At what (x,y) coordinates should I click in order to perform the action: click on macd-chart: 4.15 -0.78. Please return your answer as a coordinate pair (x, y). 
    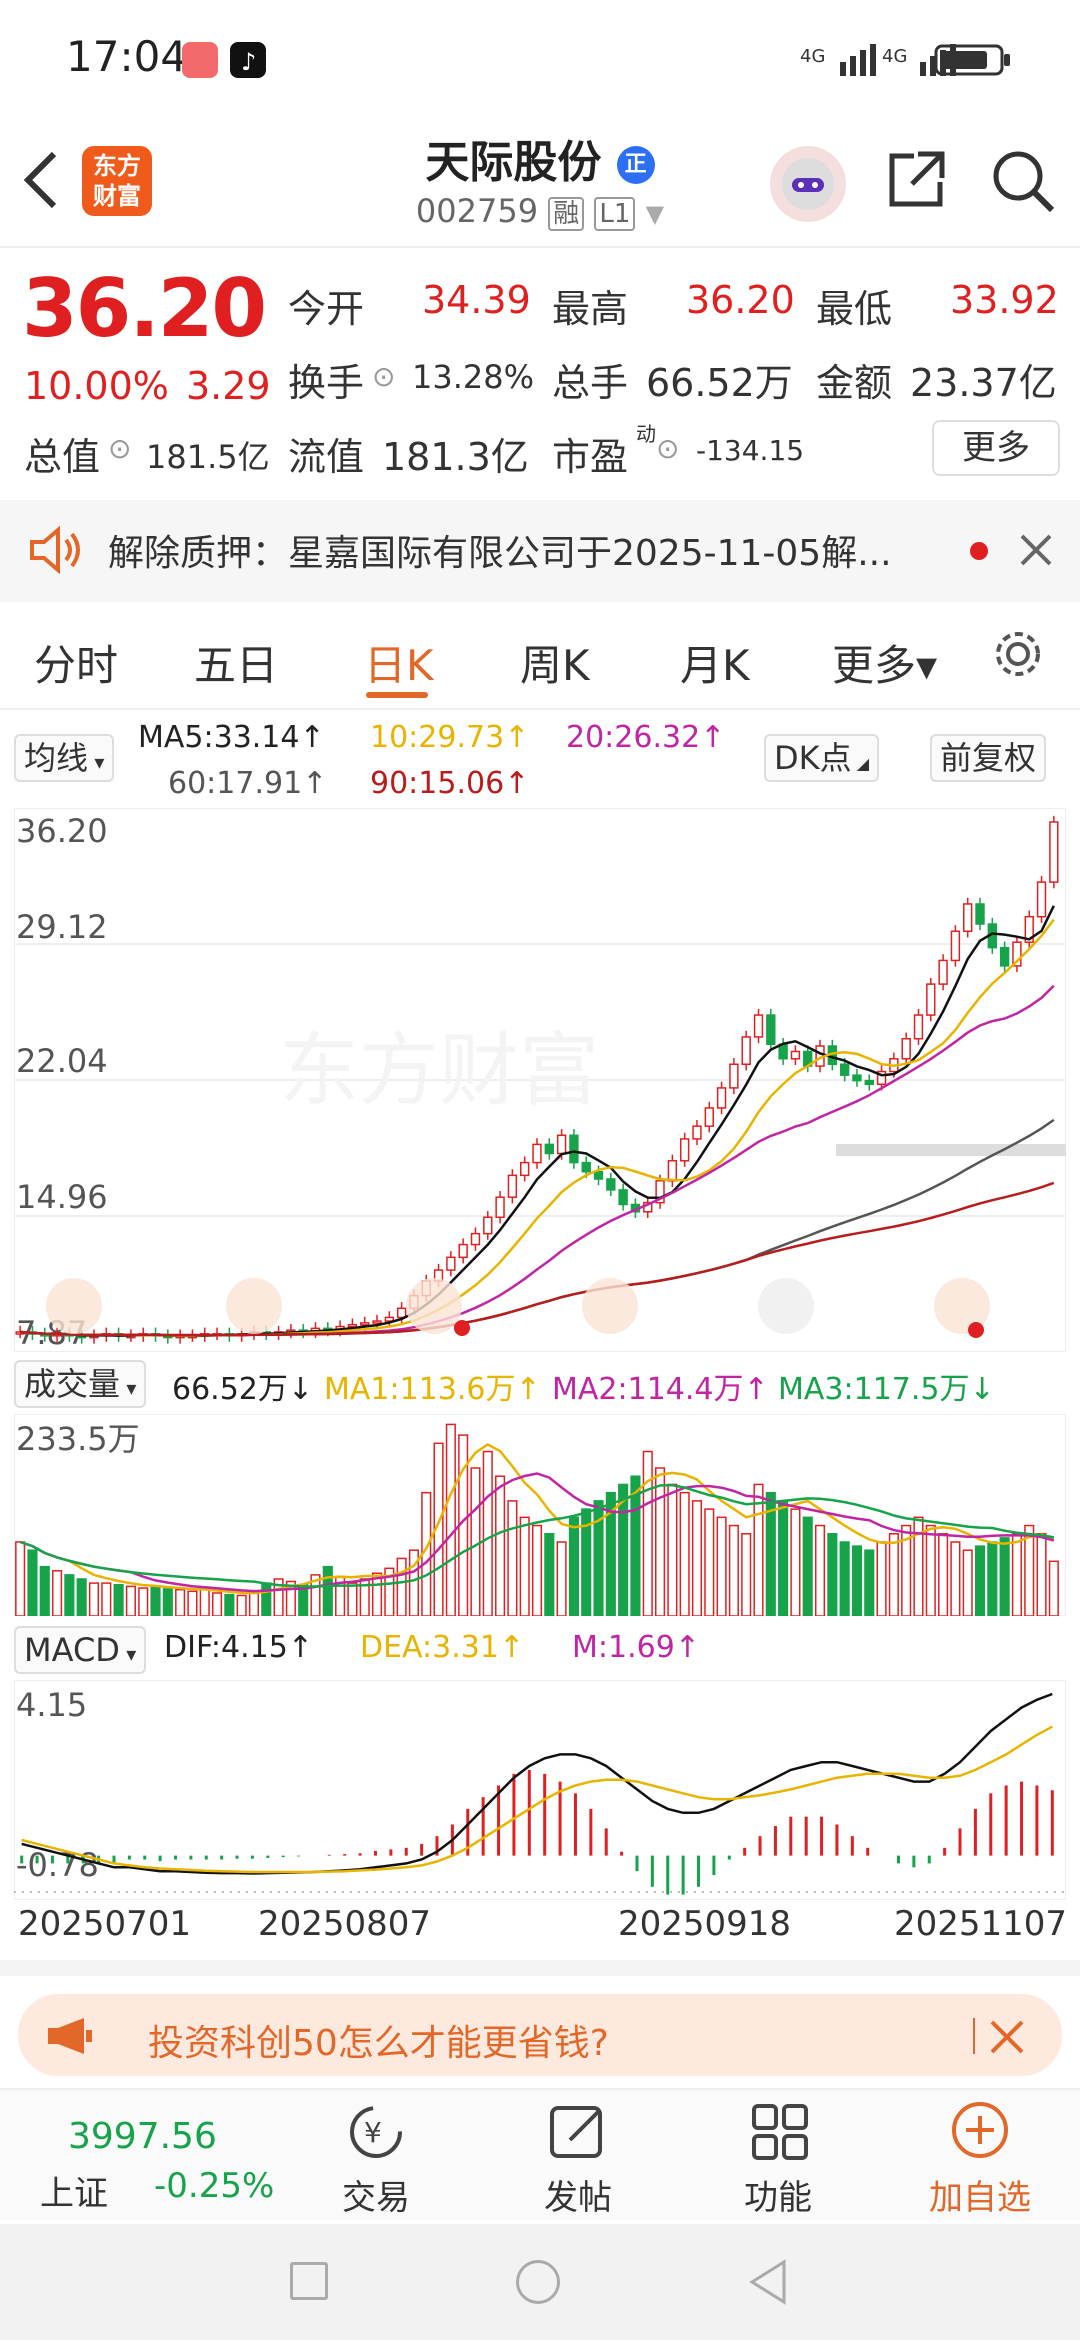
    Looking at the image, I should click on (540, 1790).